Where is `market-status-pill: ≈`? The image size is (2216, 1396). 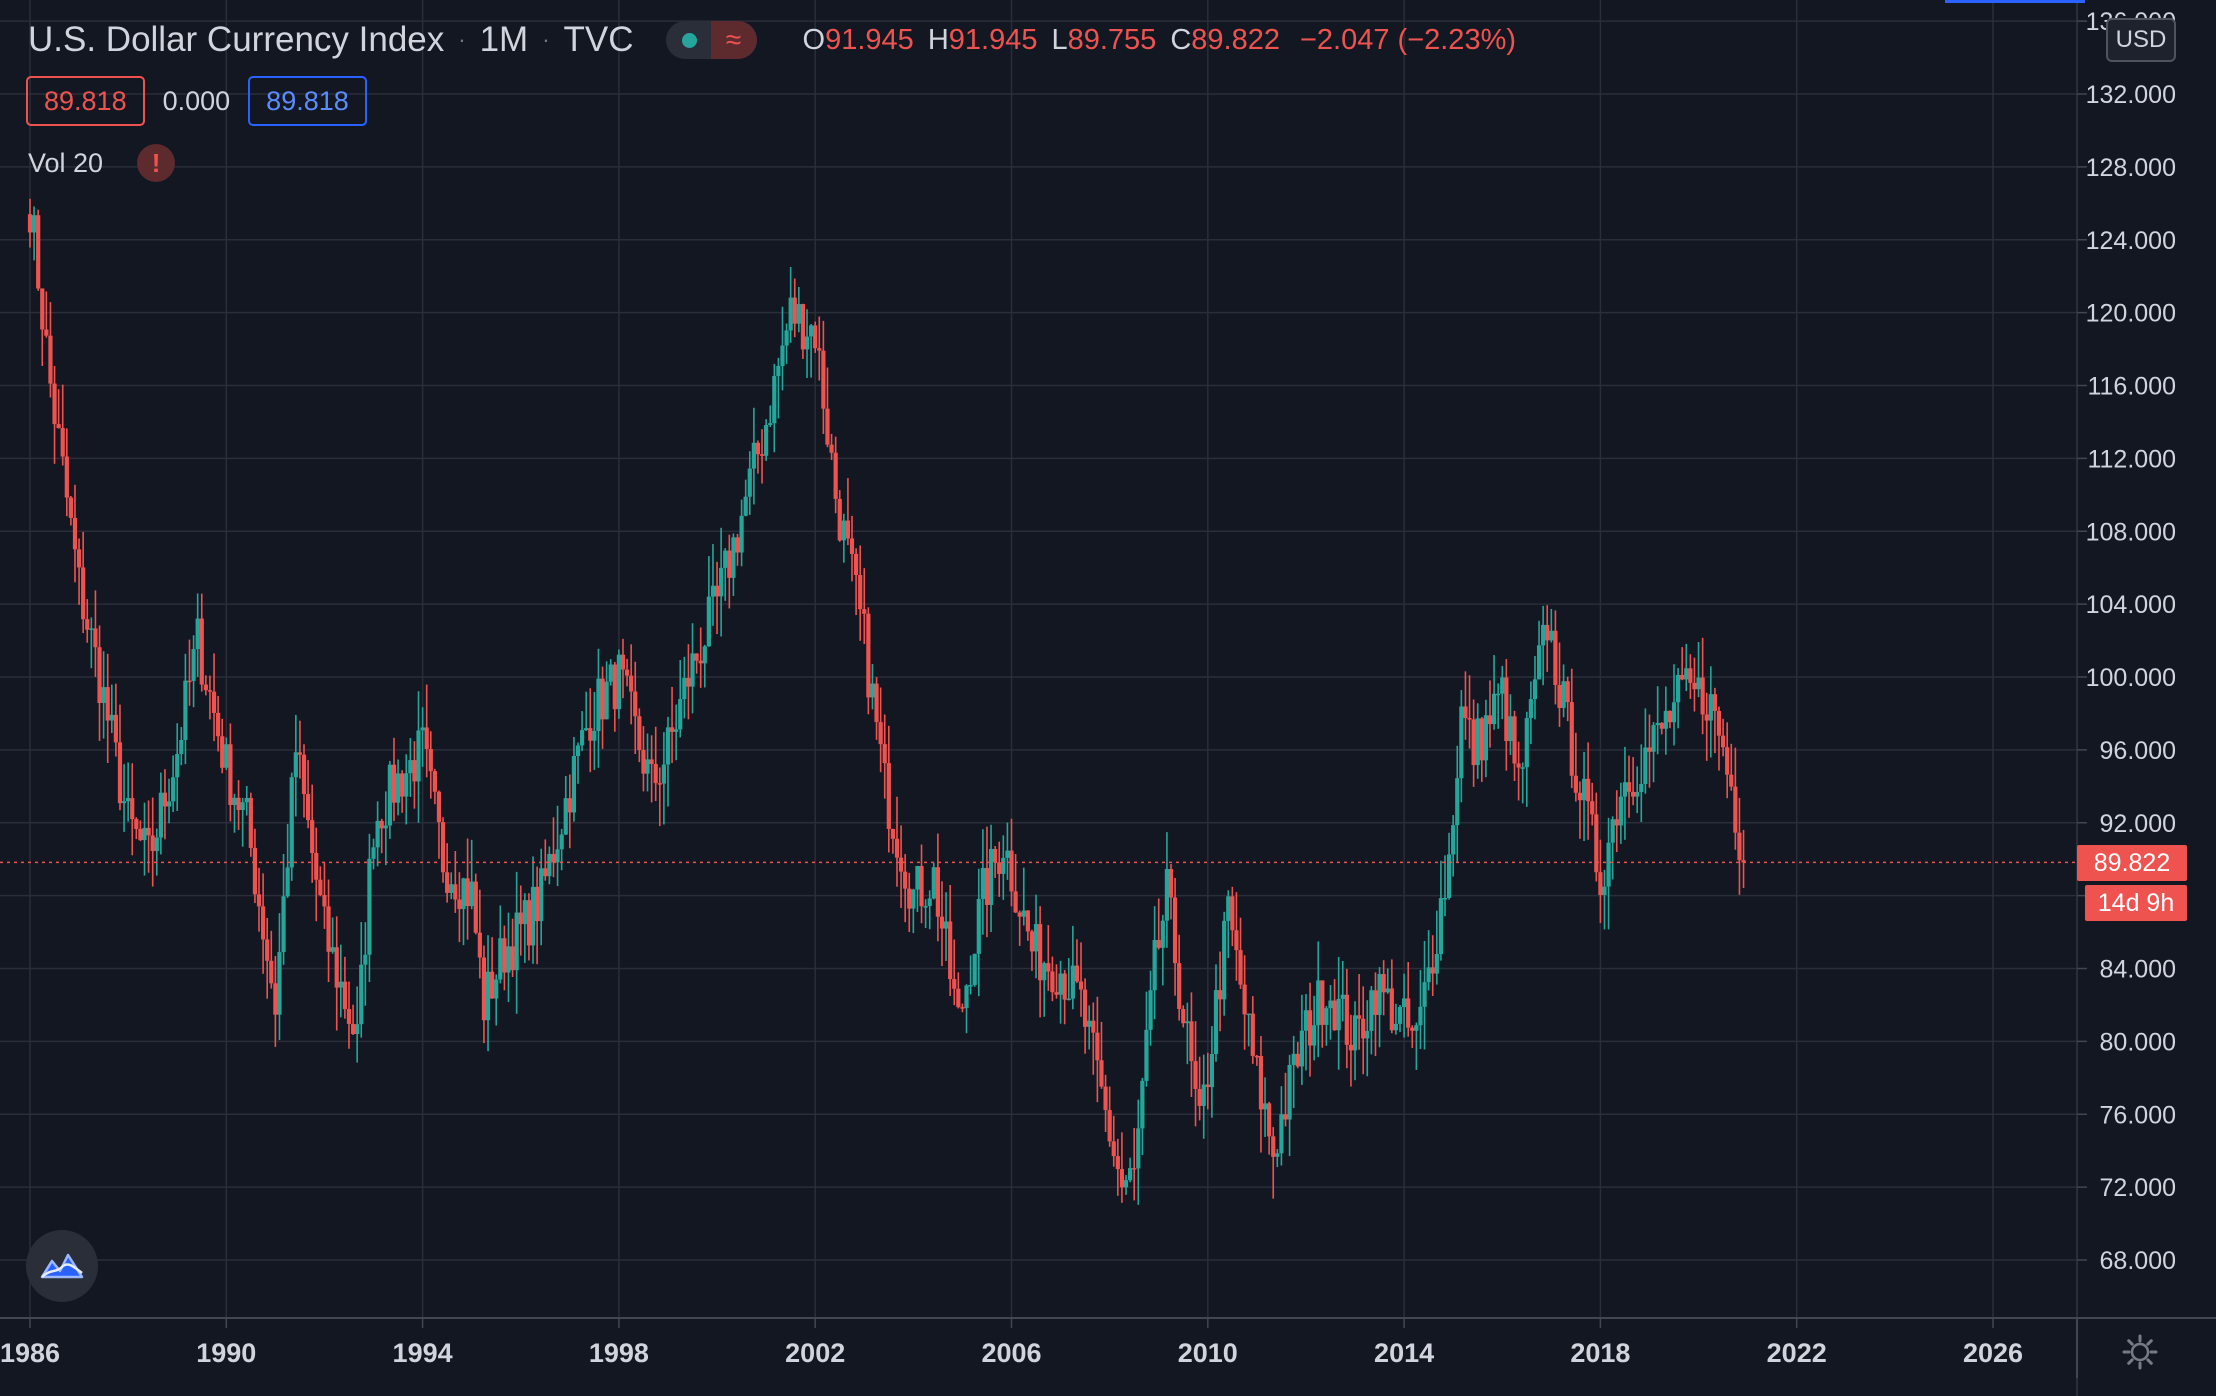 market-status-pill: ≈ is located at coordinates (711, 40).